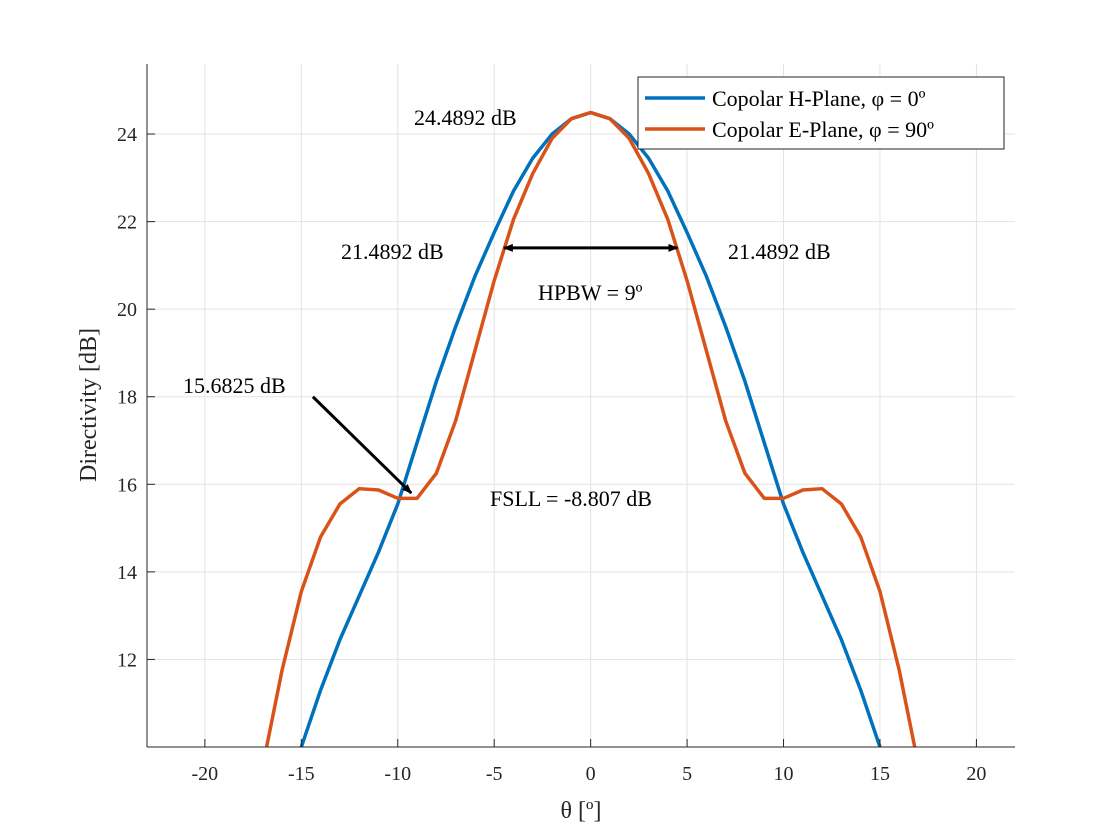 The height and width of the screenshot is (840, 1120). Describe the element at coordinates (465, 117) in the screenshot. I see `peak-annotation: 24.4892 dB` at that location.